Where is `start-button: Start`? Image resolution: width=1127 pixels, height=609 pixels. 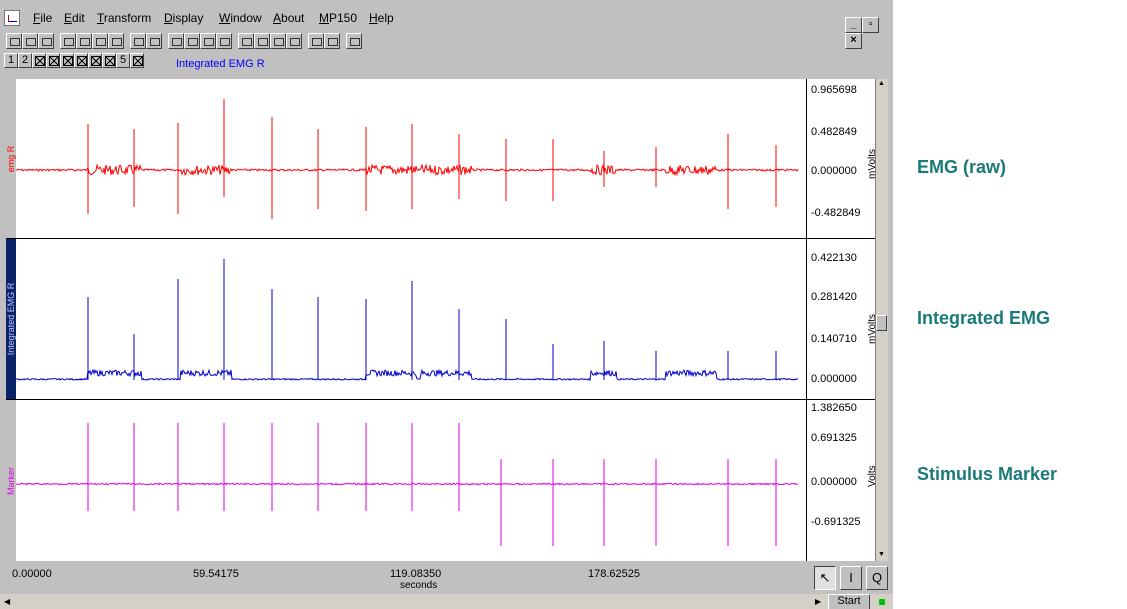 start-button: Start is located at coordinates (849, 601).